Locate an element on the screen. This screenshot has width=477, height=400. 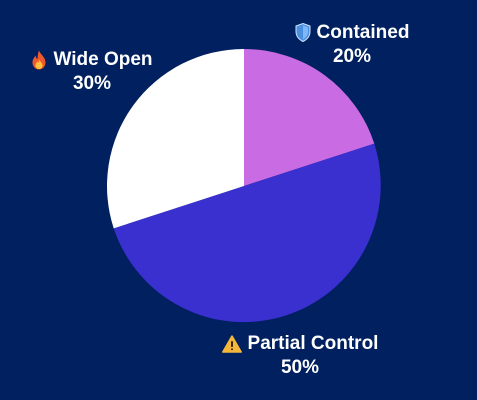
pie-slice-wide-open is located at coordinates (175, 139).